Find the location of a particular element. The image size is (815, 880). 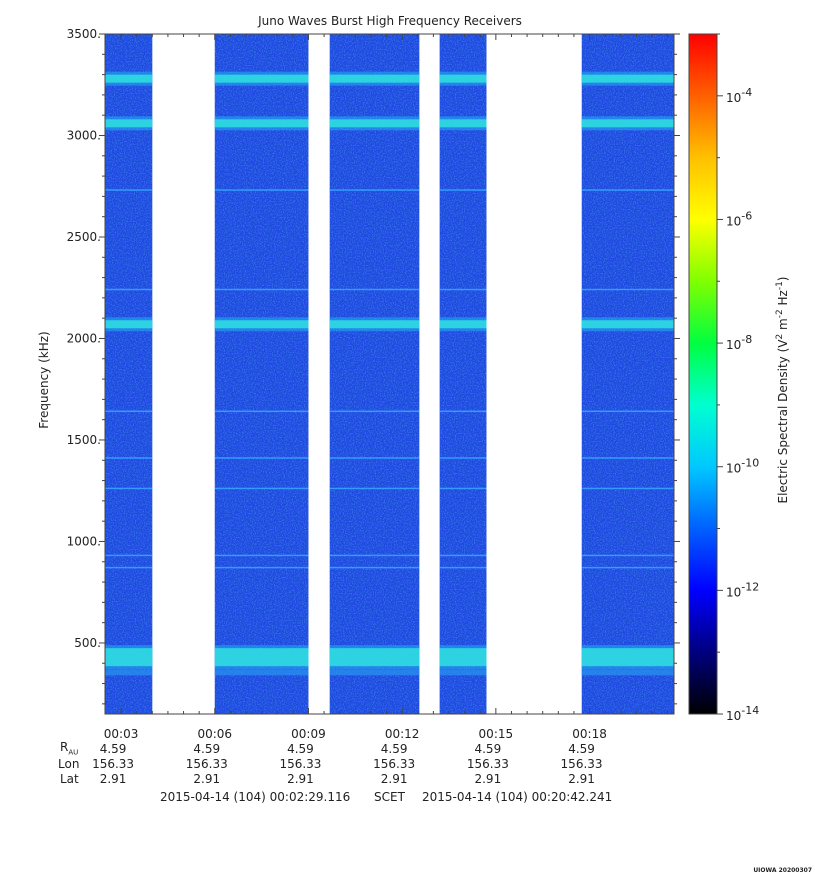

colorbar-gradient is located at coordinates (703, 374).